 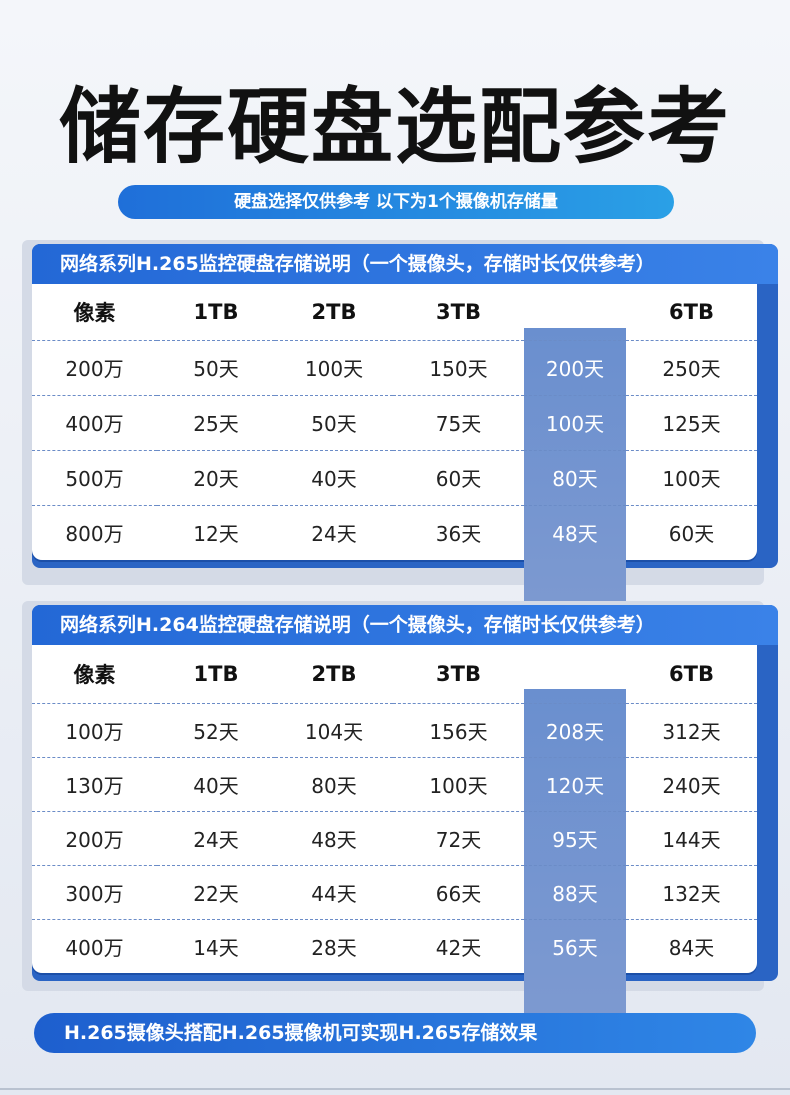 What do you see at coordinates (458, 423) in the screenshot?
I see `table-cell: 75天` at bounding box center [458, 423].